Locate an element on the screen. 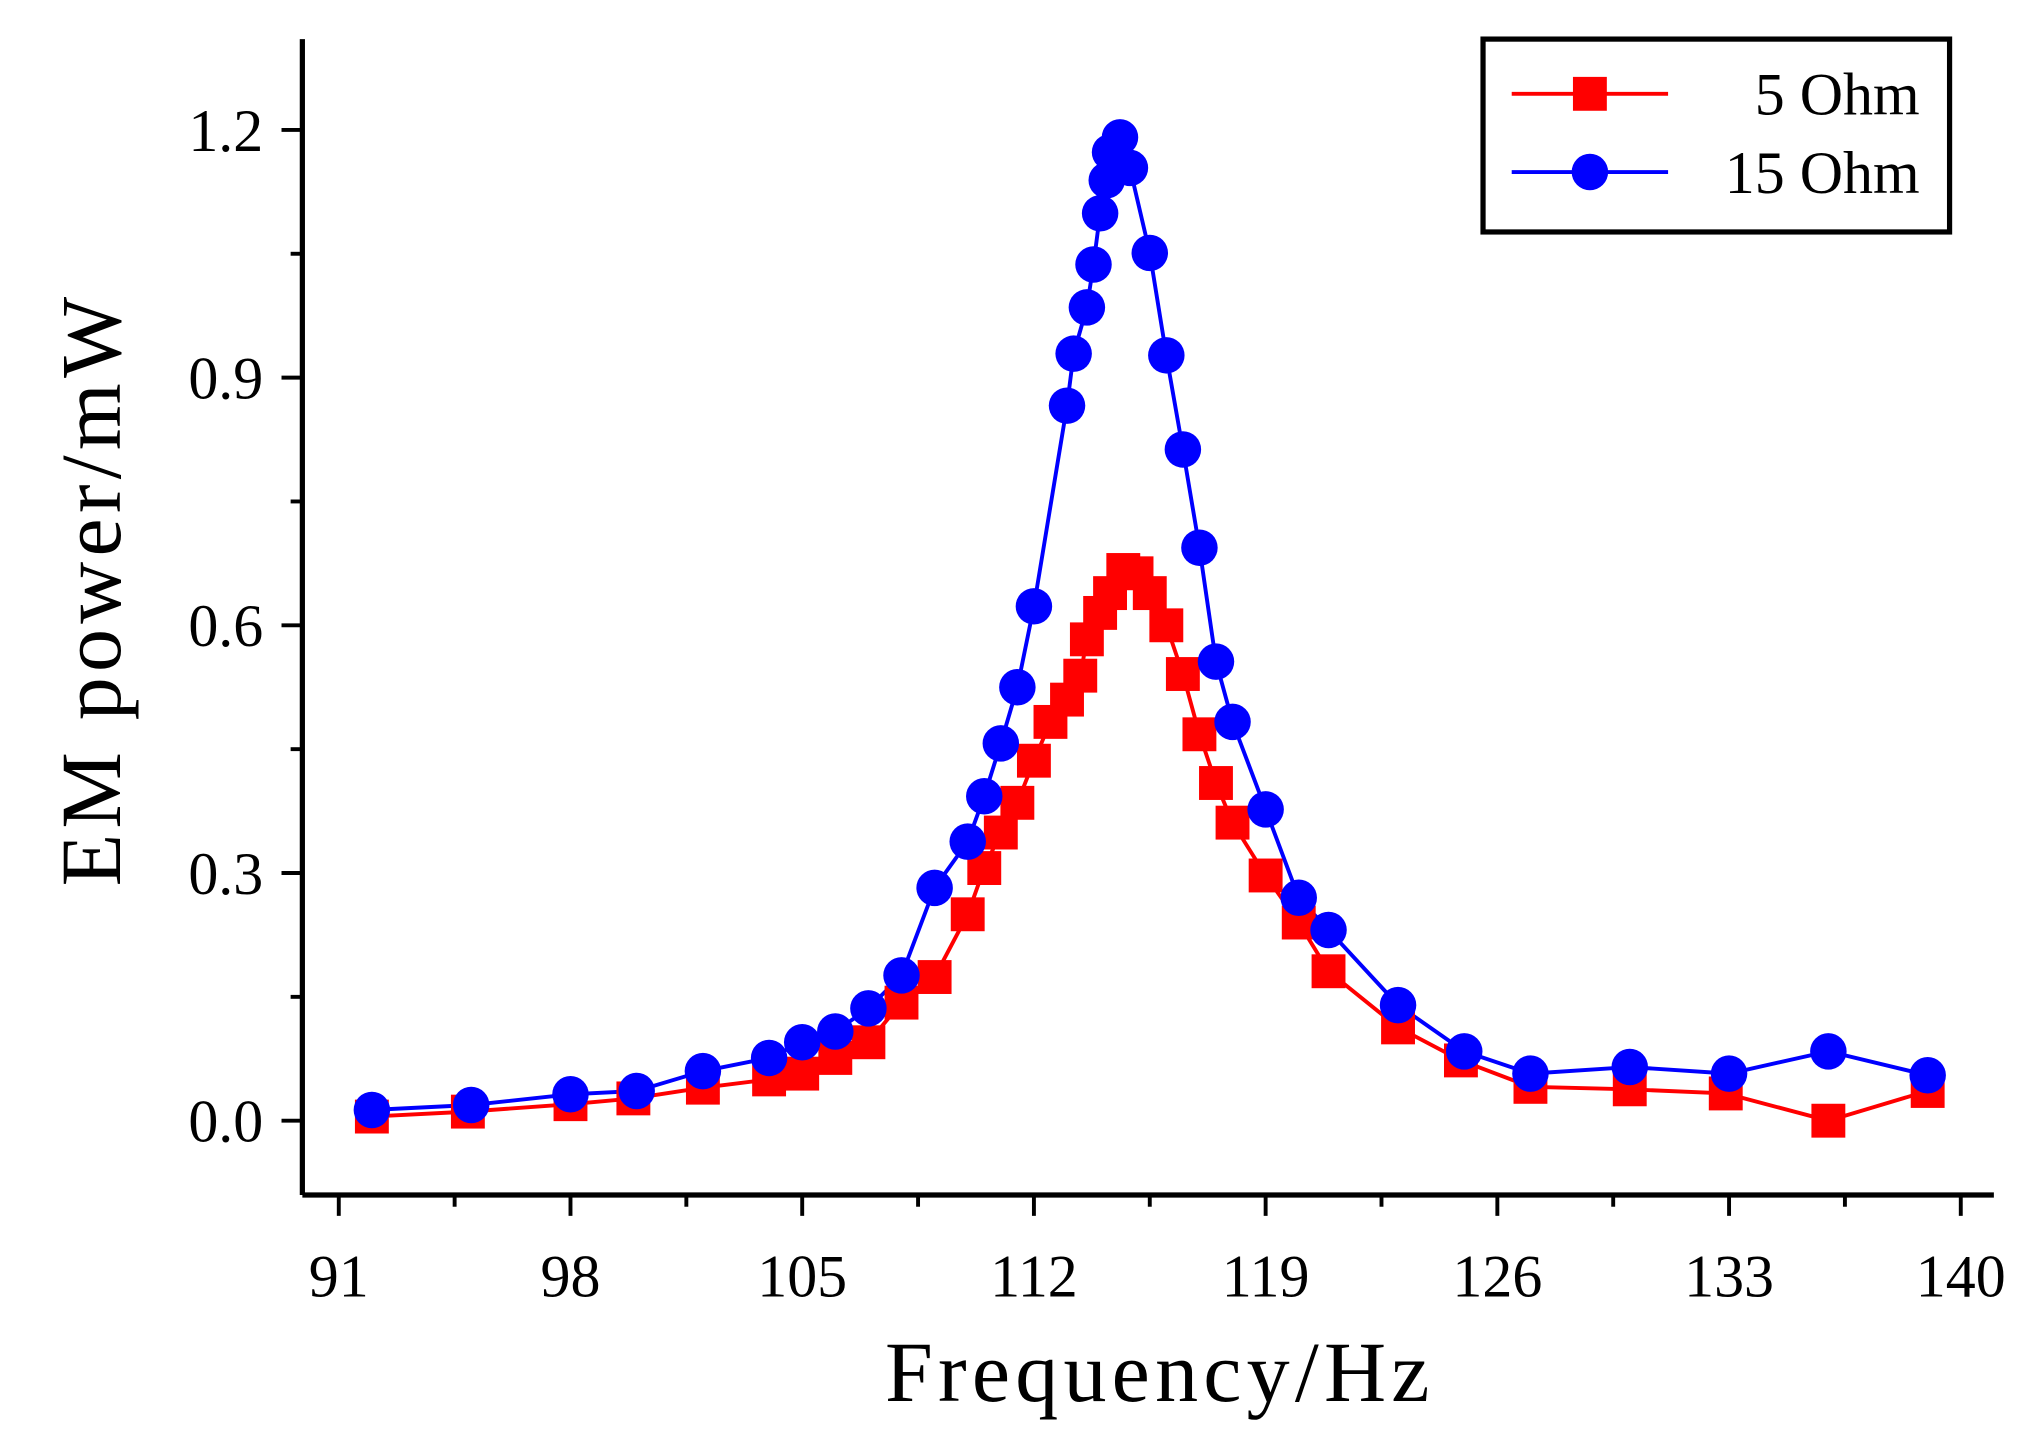  y-tick-label: 0.9 is located at coordinates (225, 378).